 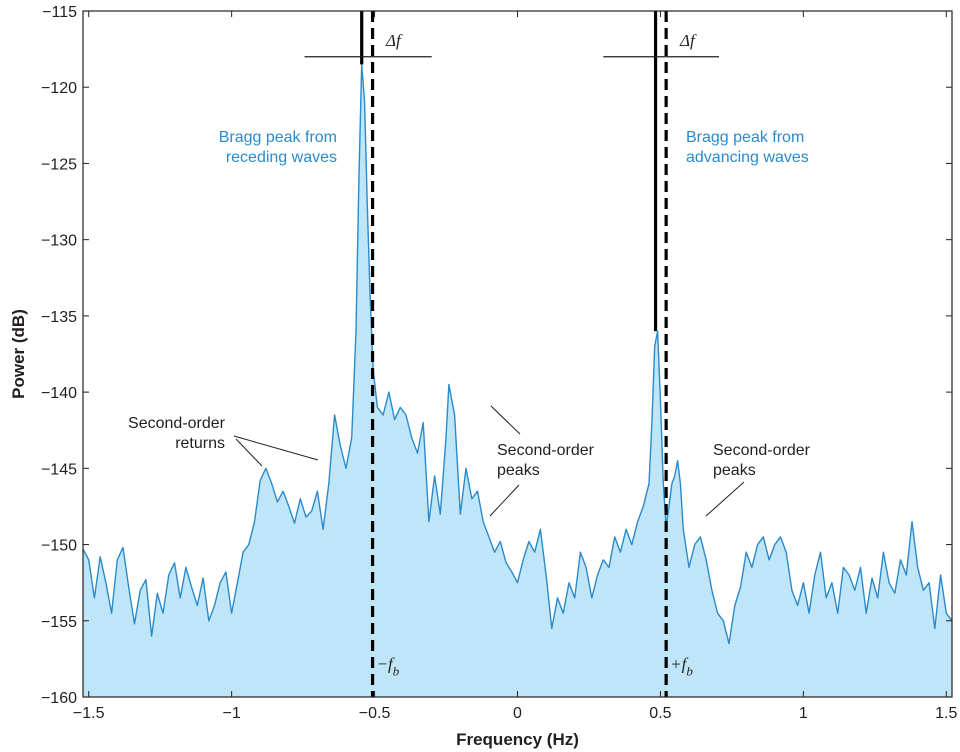 I want to click on x-tick-label: −0.5, so click(x=375, y=713).